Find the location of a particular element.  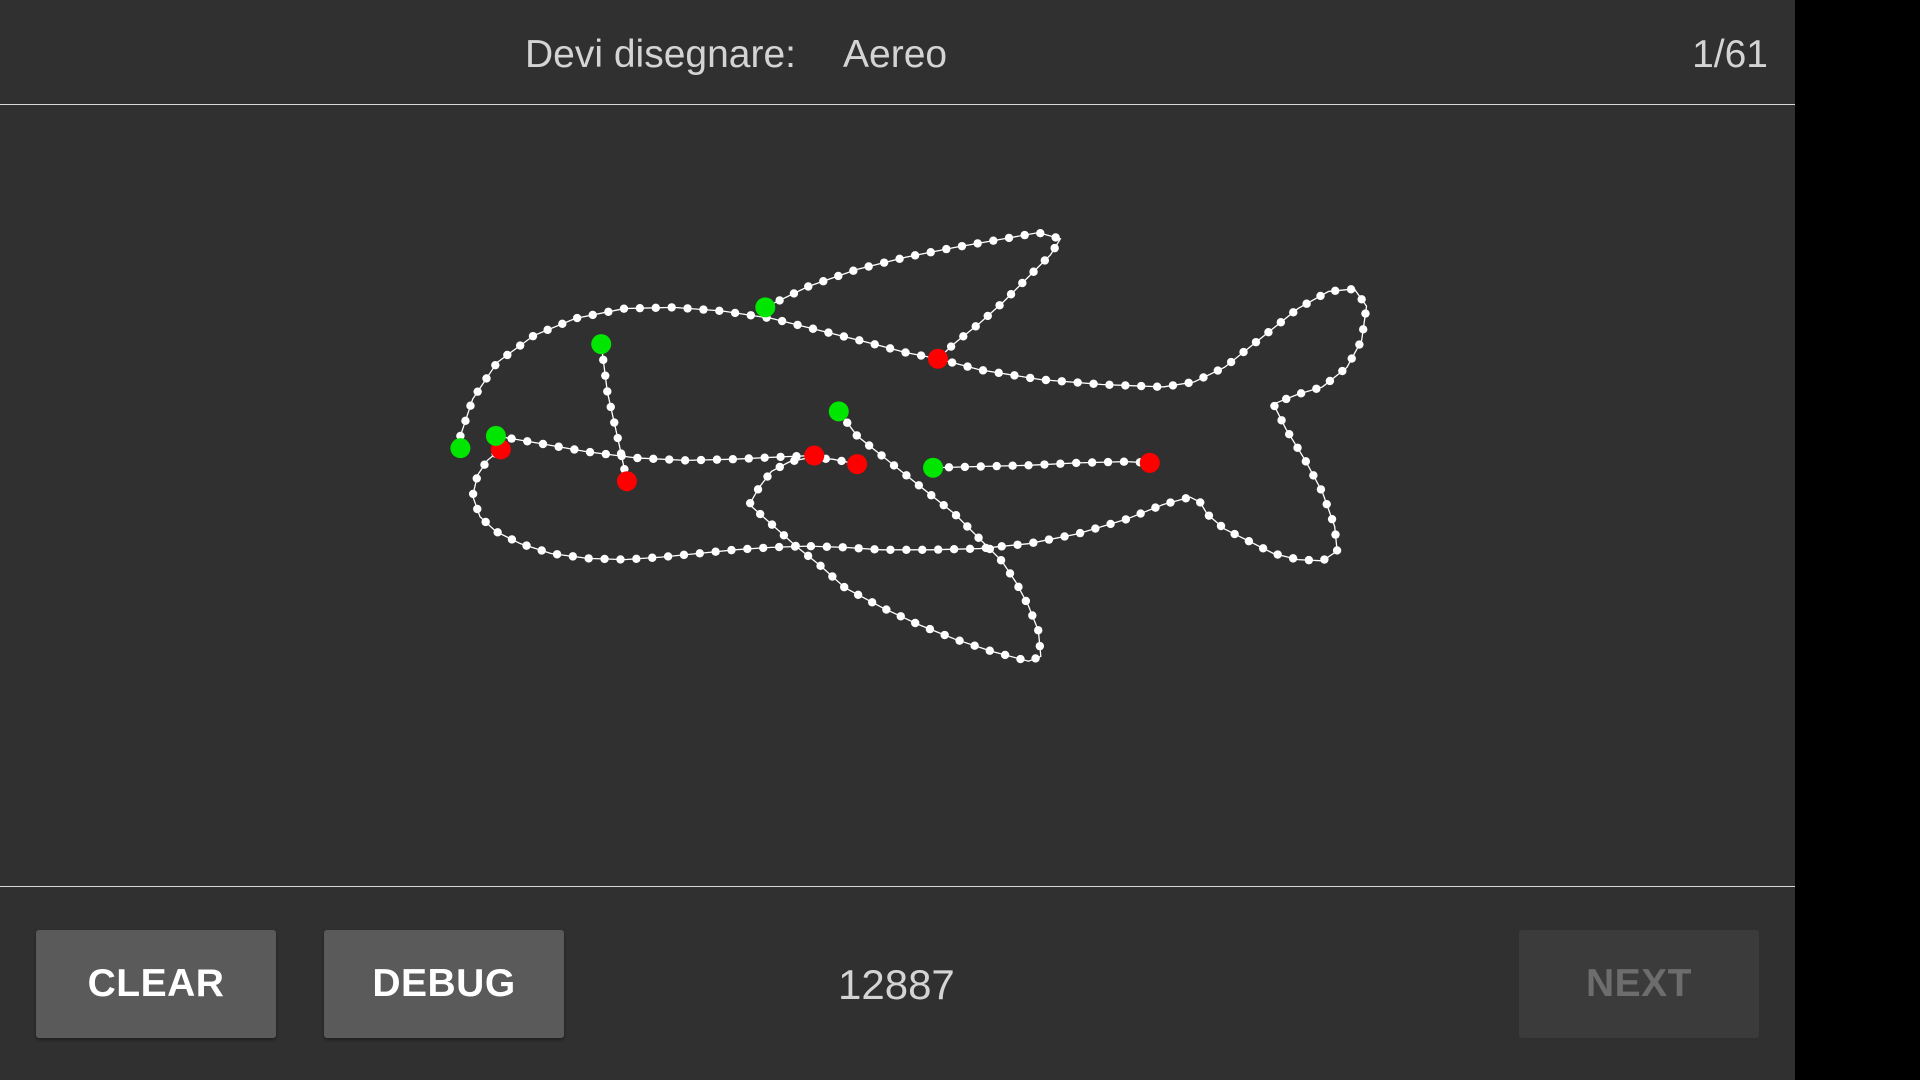

debug-button: DEBUG is located at coordinates (444, 984).